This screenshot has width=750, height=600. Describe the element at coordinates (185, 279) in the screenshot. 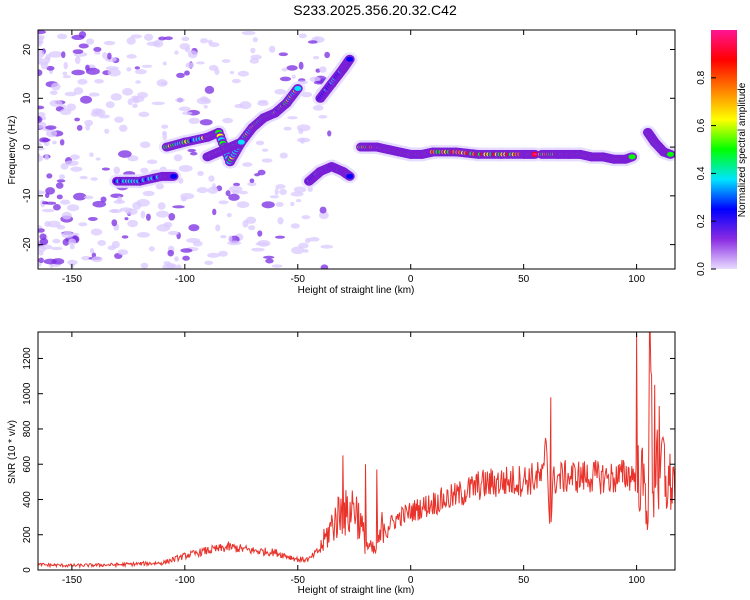

I see `x-tick-label: -100` at that location.